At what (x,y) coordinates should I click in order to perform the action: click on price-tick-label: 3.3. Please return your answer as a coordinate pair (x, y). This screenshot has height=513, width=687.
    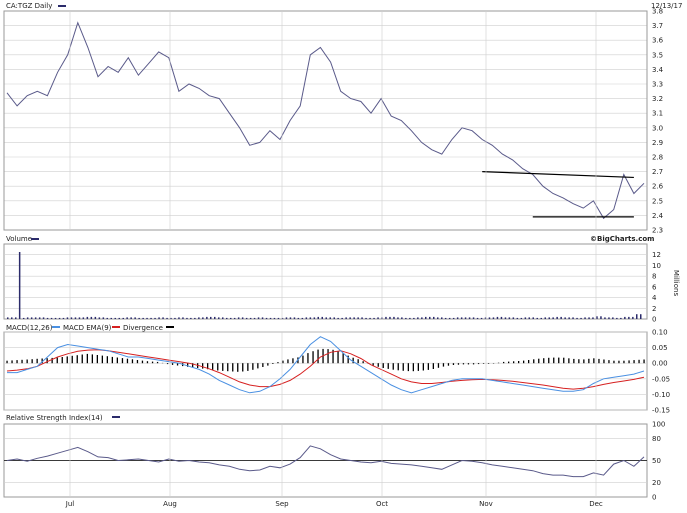
    Looking at the image, I should click on (657, 85).